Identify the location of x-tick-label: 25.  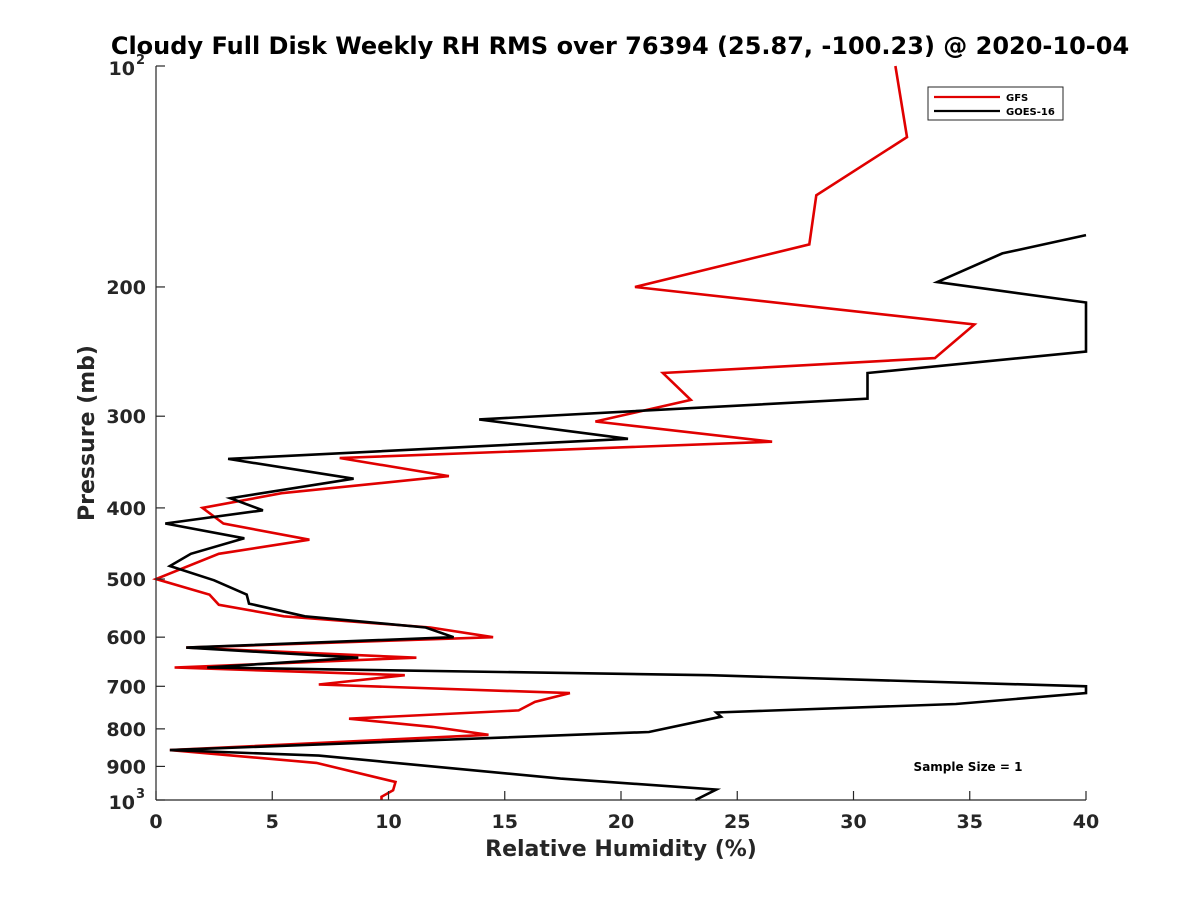
(737, 822).